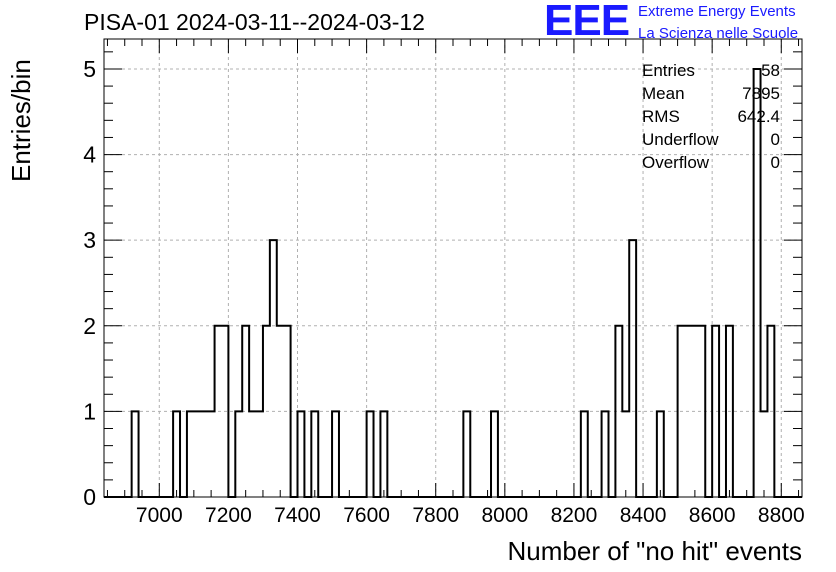  Describe the element at coordinates (21, 120) in the screenshot. I see `y-axis-label: Entries/bin` at that location.